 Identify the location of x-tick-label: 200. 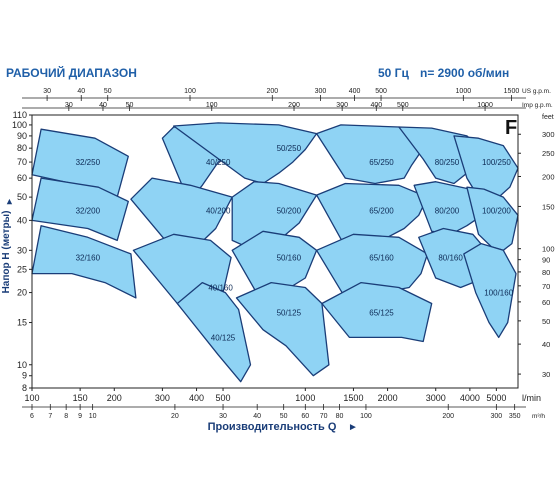
(114, 398).